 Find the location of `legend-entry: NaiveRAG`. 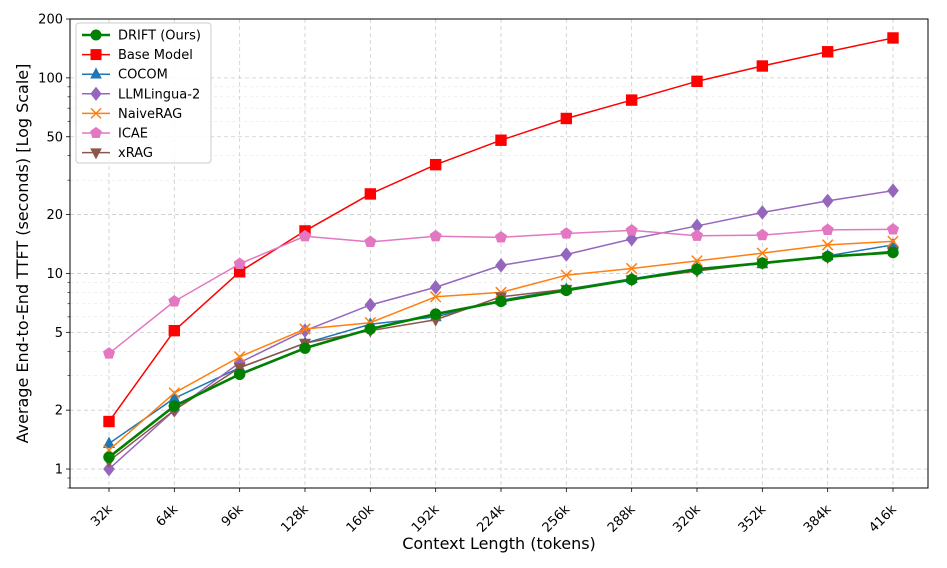

legend-entry: NaiveRAG is located at coordinates (132, 114).